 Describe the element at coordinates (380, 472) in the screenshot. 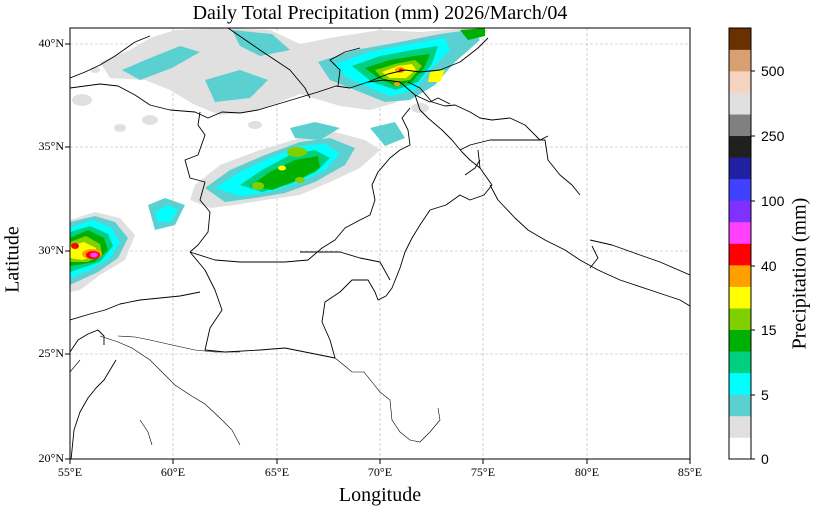

I see `x-tick-label: 70°E` at that location.